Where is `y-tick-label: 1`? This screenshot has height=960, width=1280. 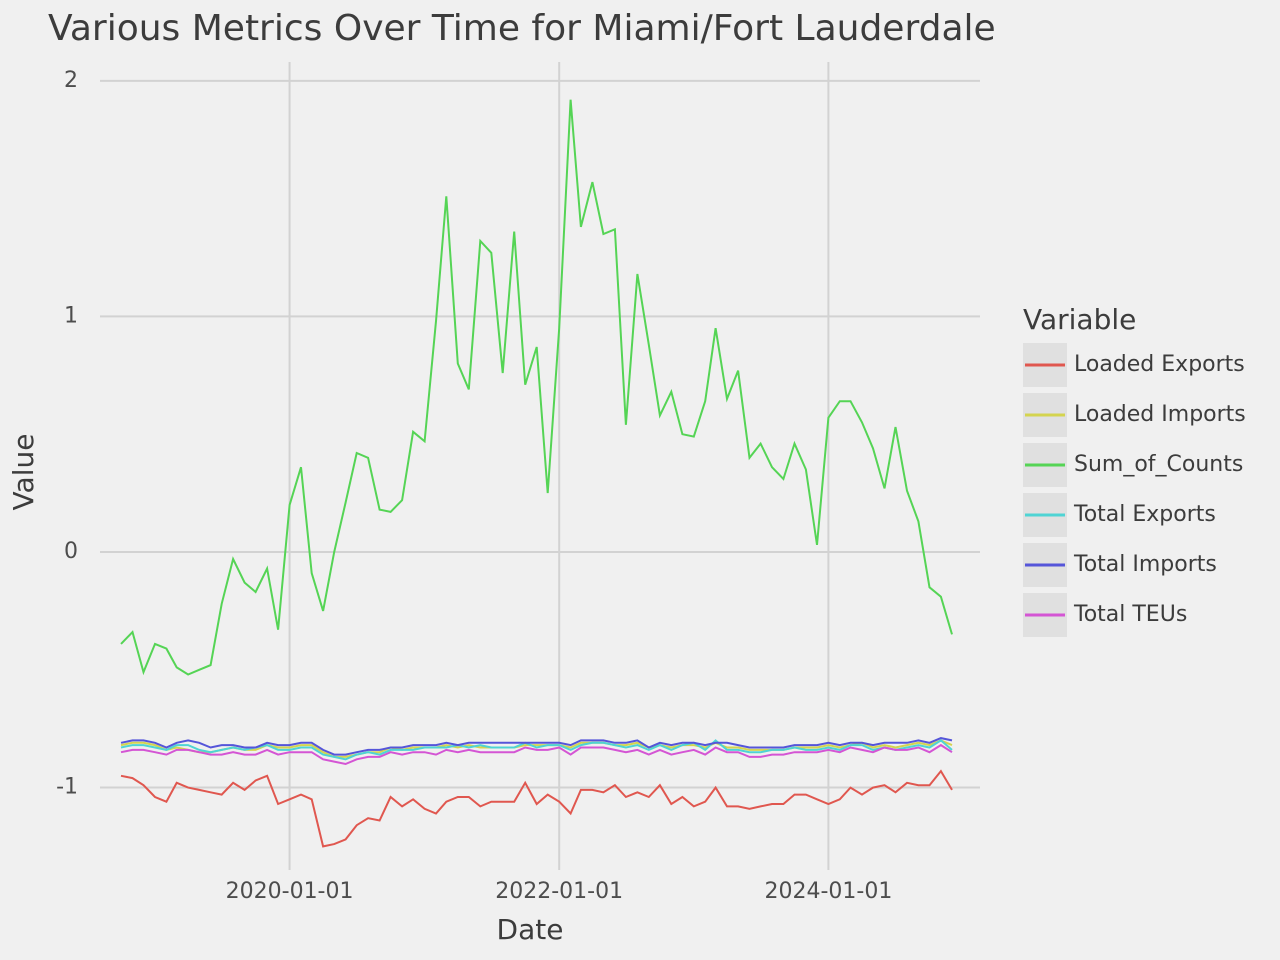 y-tick-label: 1 is located at coordinates (71, 315).